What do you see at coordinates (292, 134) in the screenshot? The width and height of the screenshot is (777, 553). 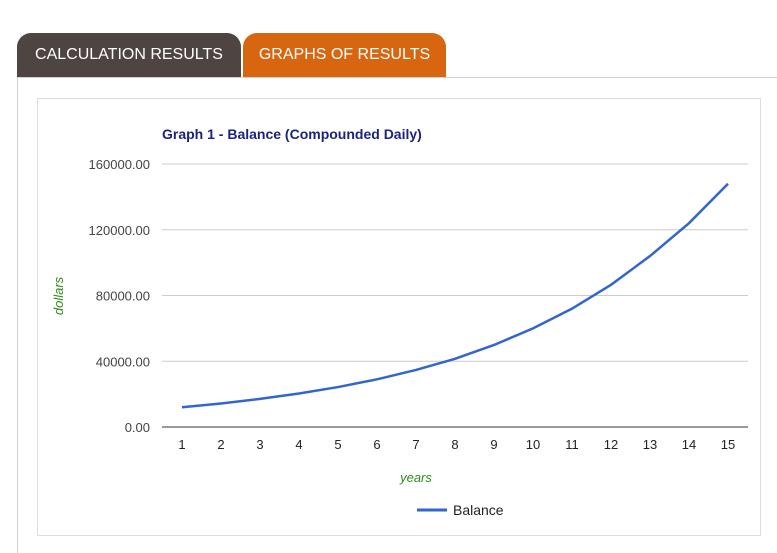 I see `chart-title: Graph 1 - Balance (Compounded Daily)` at bounding box center [292, 134].